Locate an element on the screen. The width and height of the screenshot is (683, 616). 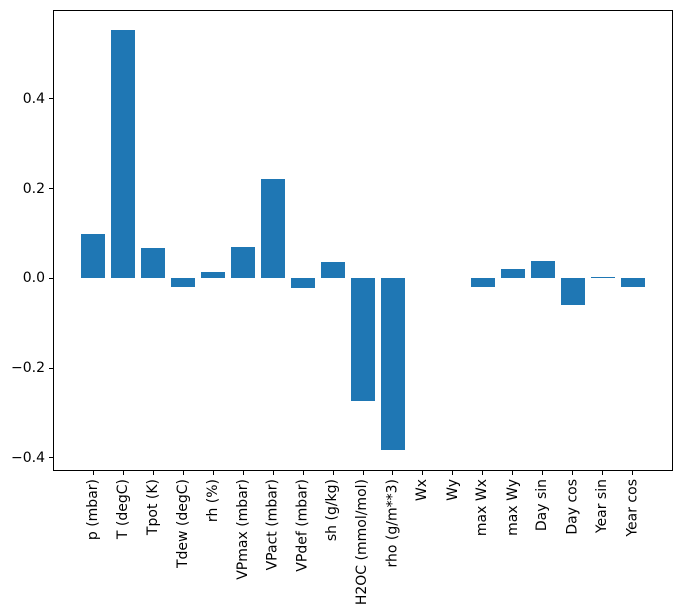
x-tick-label: p (mbar) is located at coordinates (92, 510).